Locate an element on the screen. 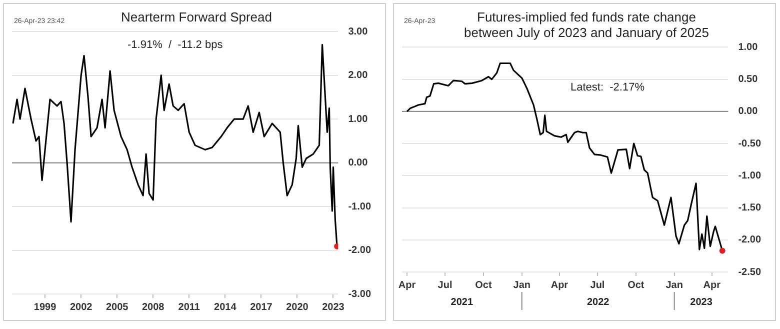 Image resolution: width=780 pixels, height=329 pixels. x-tick-label: 2008 is located at coordinates (153, 307).